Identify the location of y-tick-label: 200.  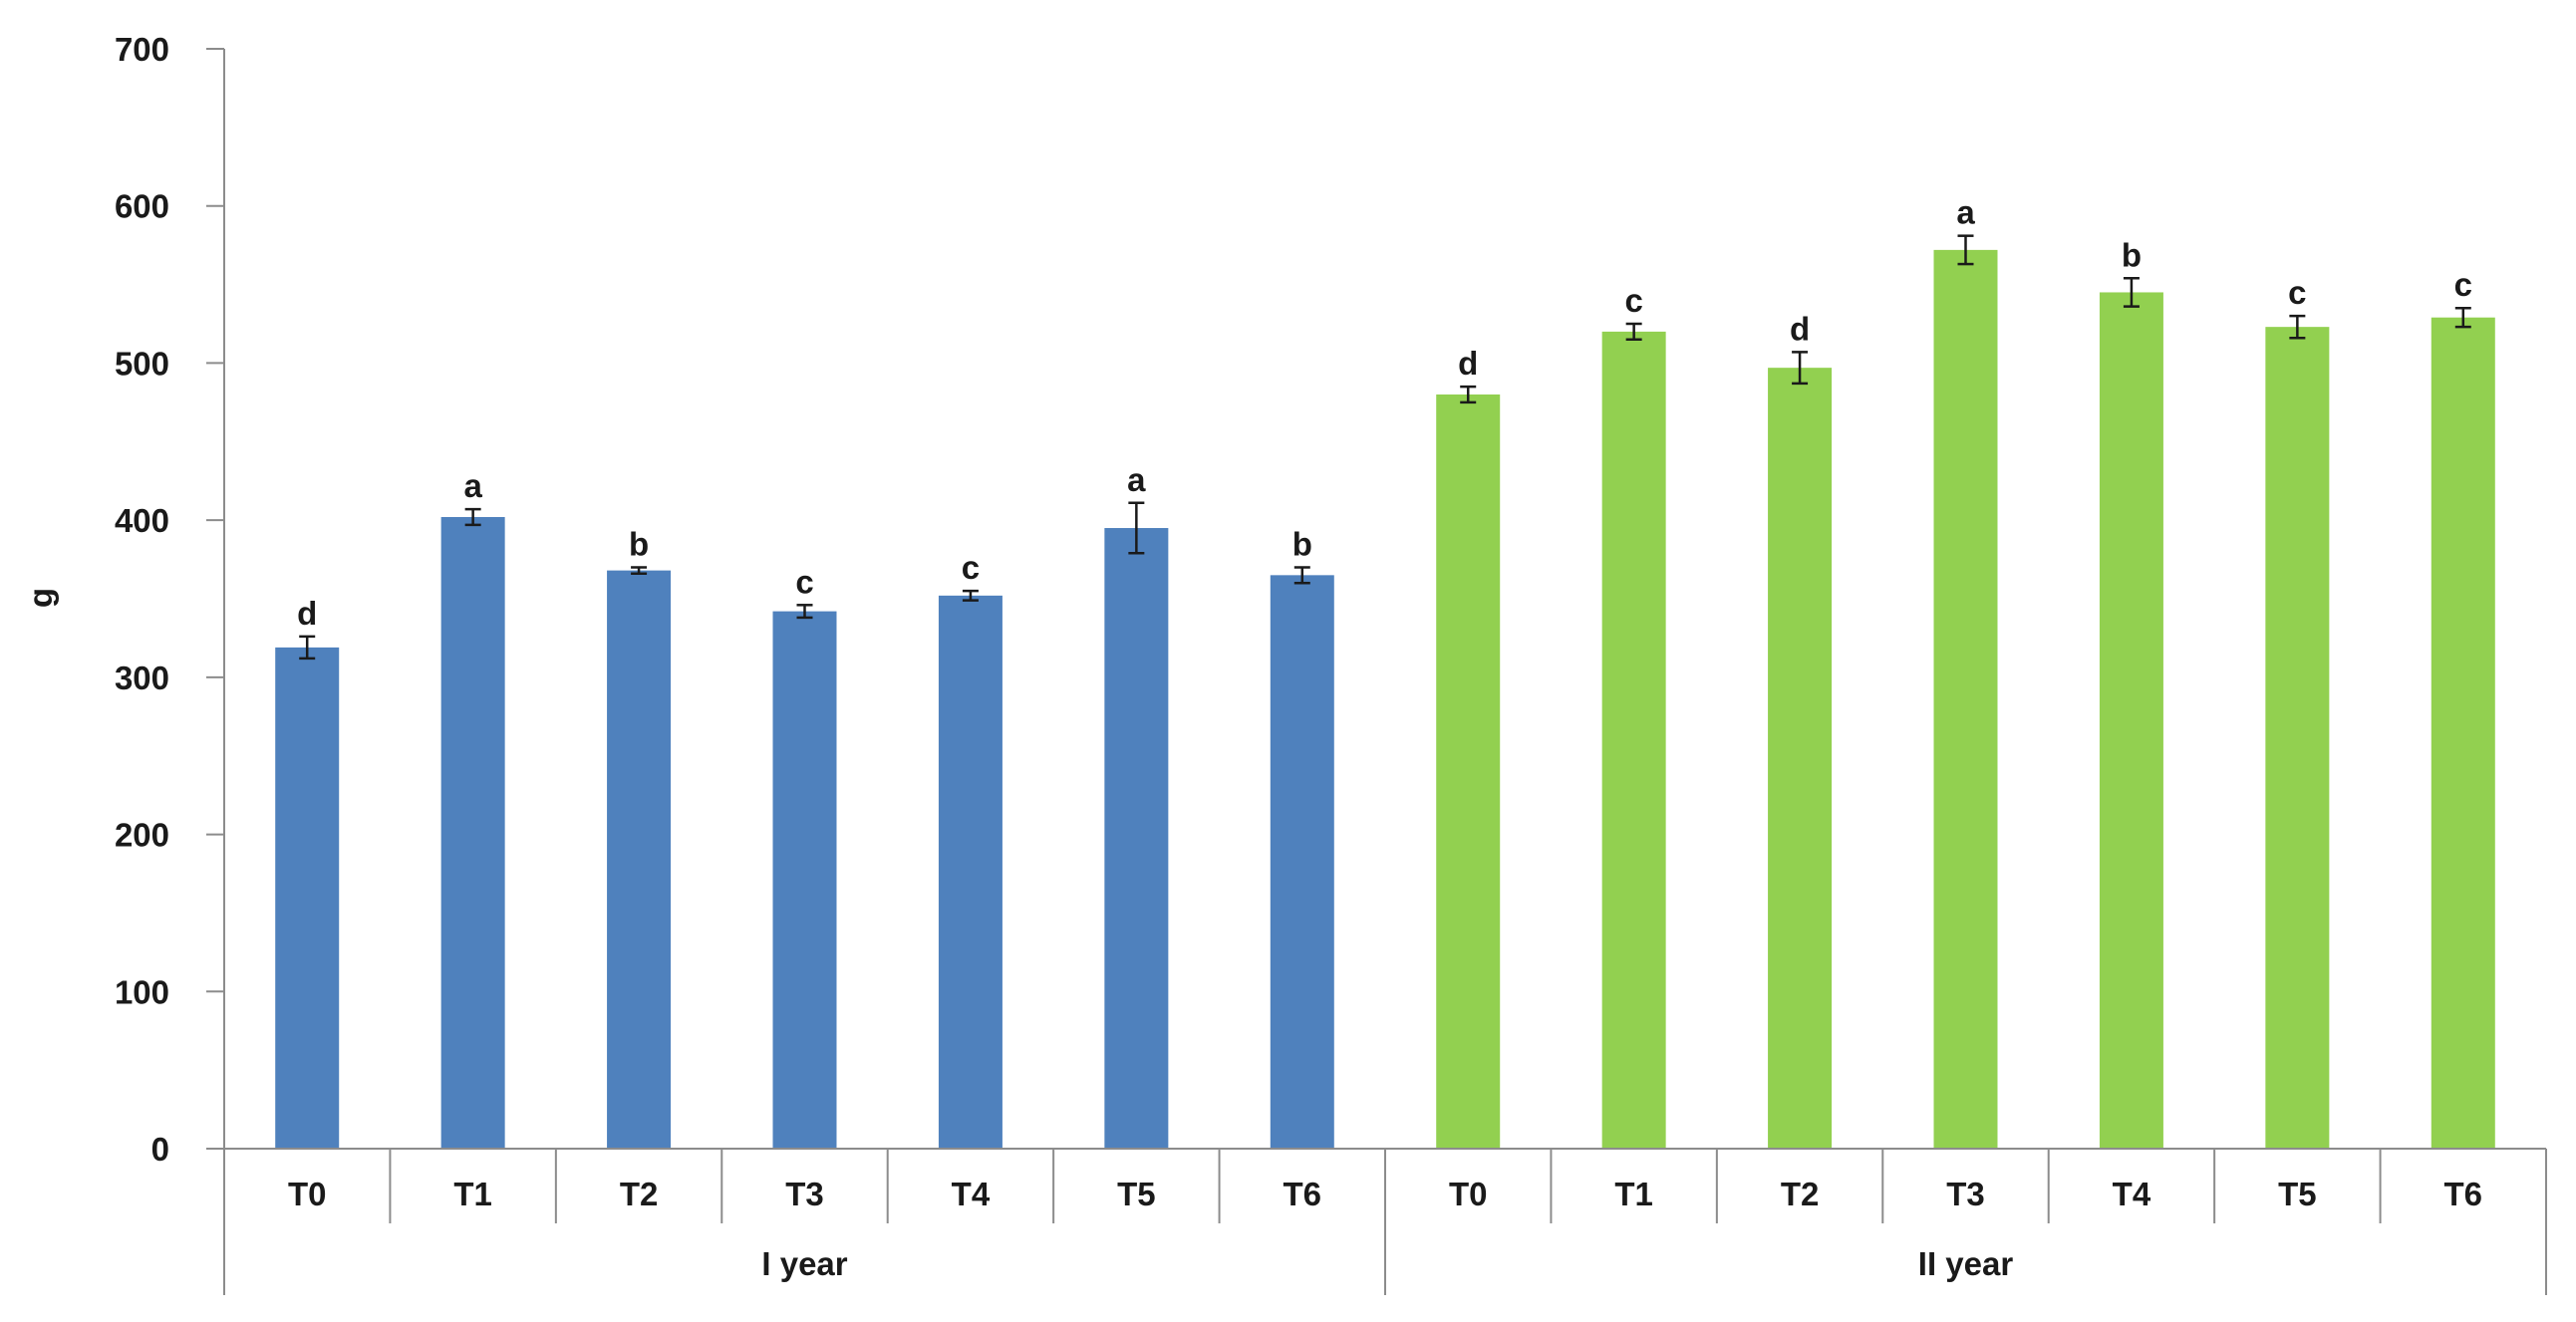
(142, 836).